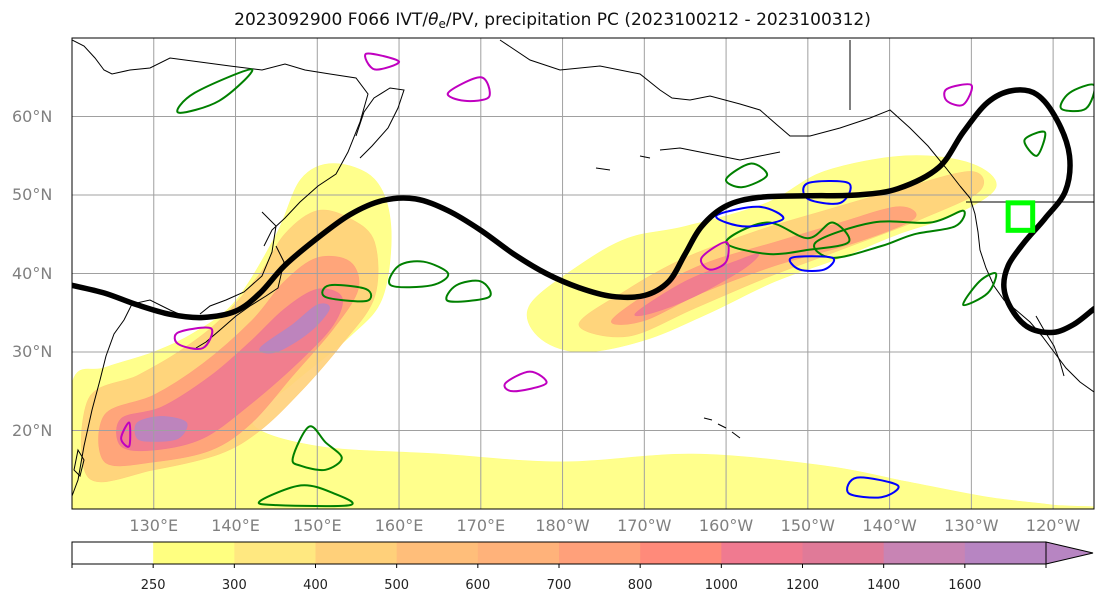 The image size is (1105, 603). What do you see at coordinates (32, 351) in the screenshot?
I see `lat-label: 30°N` at bounding box center [32, 351].